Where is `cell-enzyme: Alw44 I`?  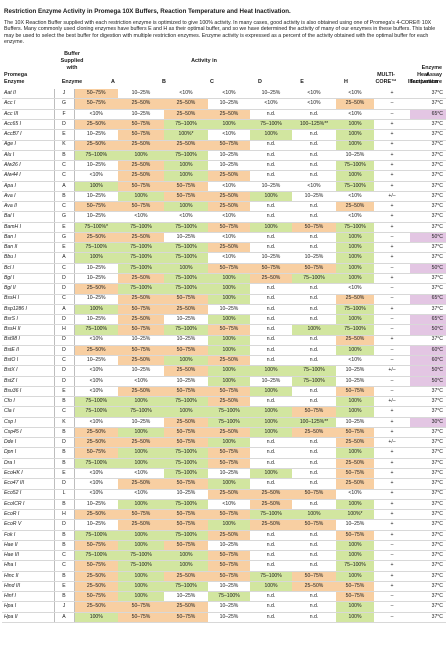 cell-enzyme: Alw44 I is located at coordinates (28, 176).